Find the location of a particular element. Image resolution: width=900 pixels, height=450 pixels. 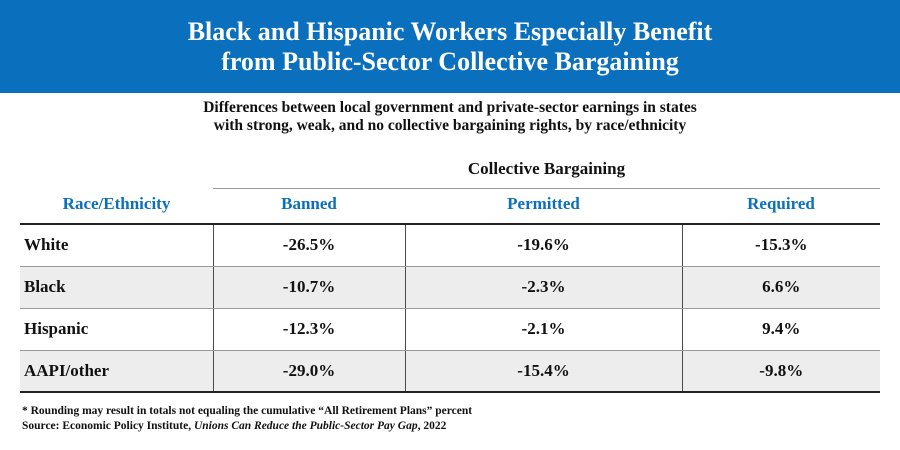

cell-value: -15.3% is located at coordinates (781, 245).